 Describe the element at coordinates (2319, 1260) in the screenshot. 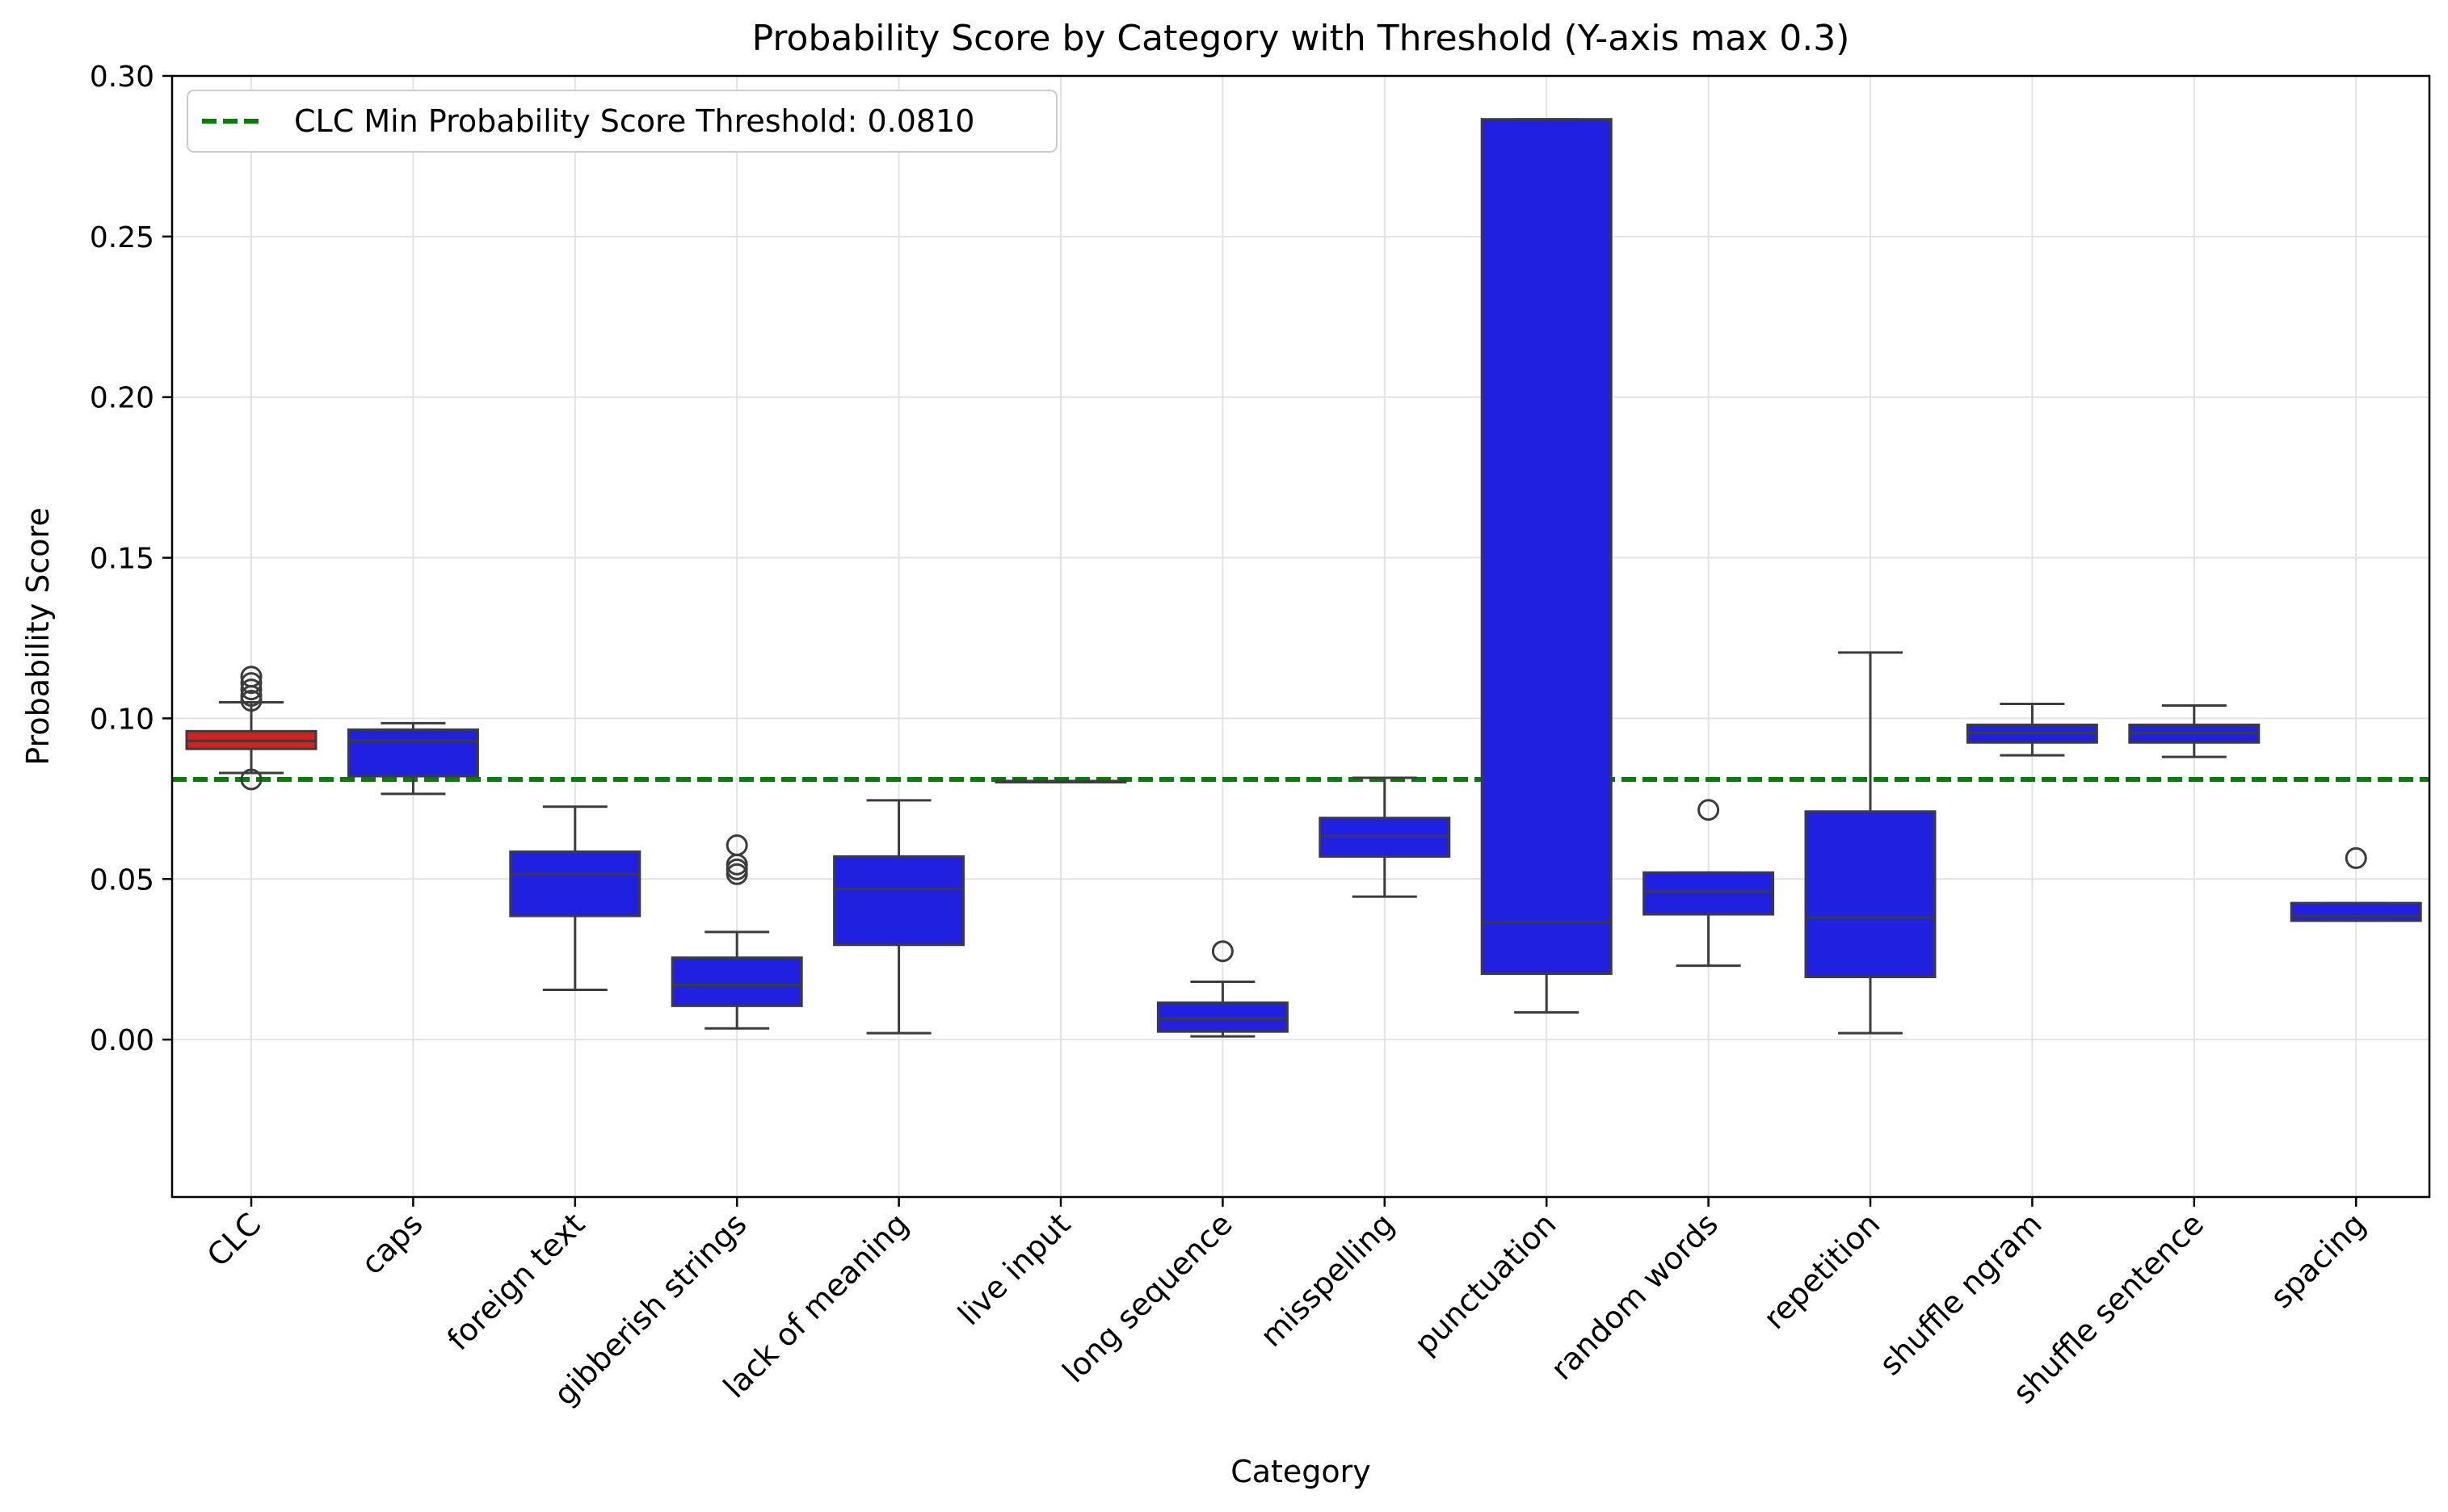

I see `x-tick-label: spacing` at that location.